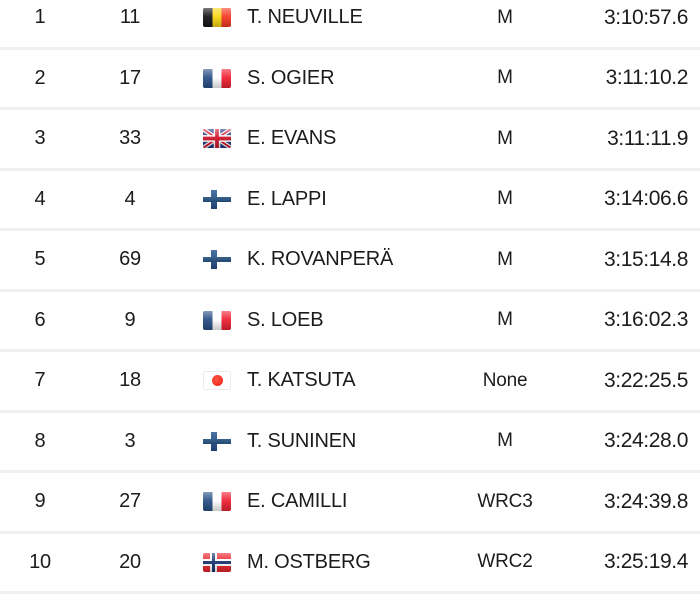 The image size is (700, 595). Describe the element at coordinates (40, 259) in the screenshot. I see `position-cell: 5` at that location.